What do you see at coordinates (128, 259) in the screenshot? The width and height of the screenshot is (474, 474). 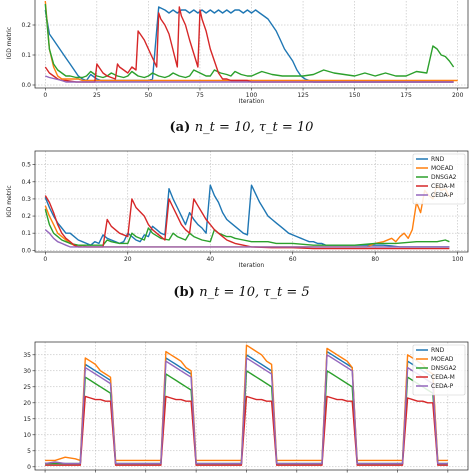 I see `x-tick-label: 20` at bounding box center [128, 259].